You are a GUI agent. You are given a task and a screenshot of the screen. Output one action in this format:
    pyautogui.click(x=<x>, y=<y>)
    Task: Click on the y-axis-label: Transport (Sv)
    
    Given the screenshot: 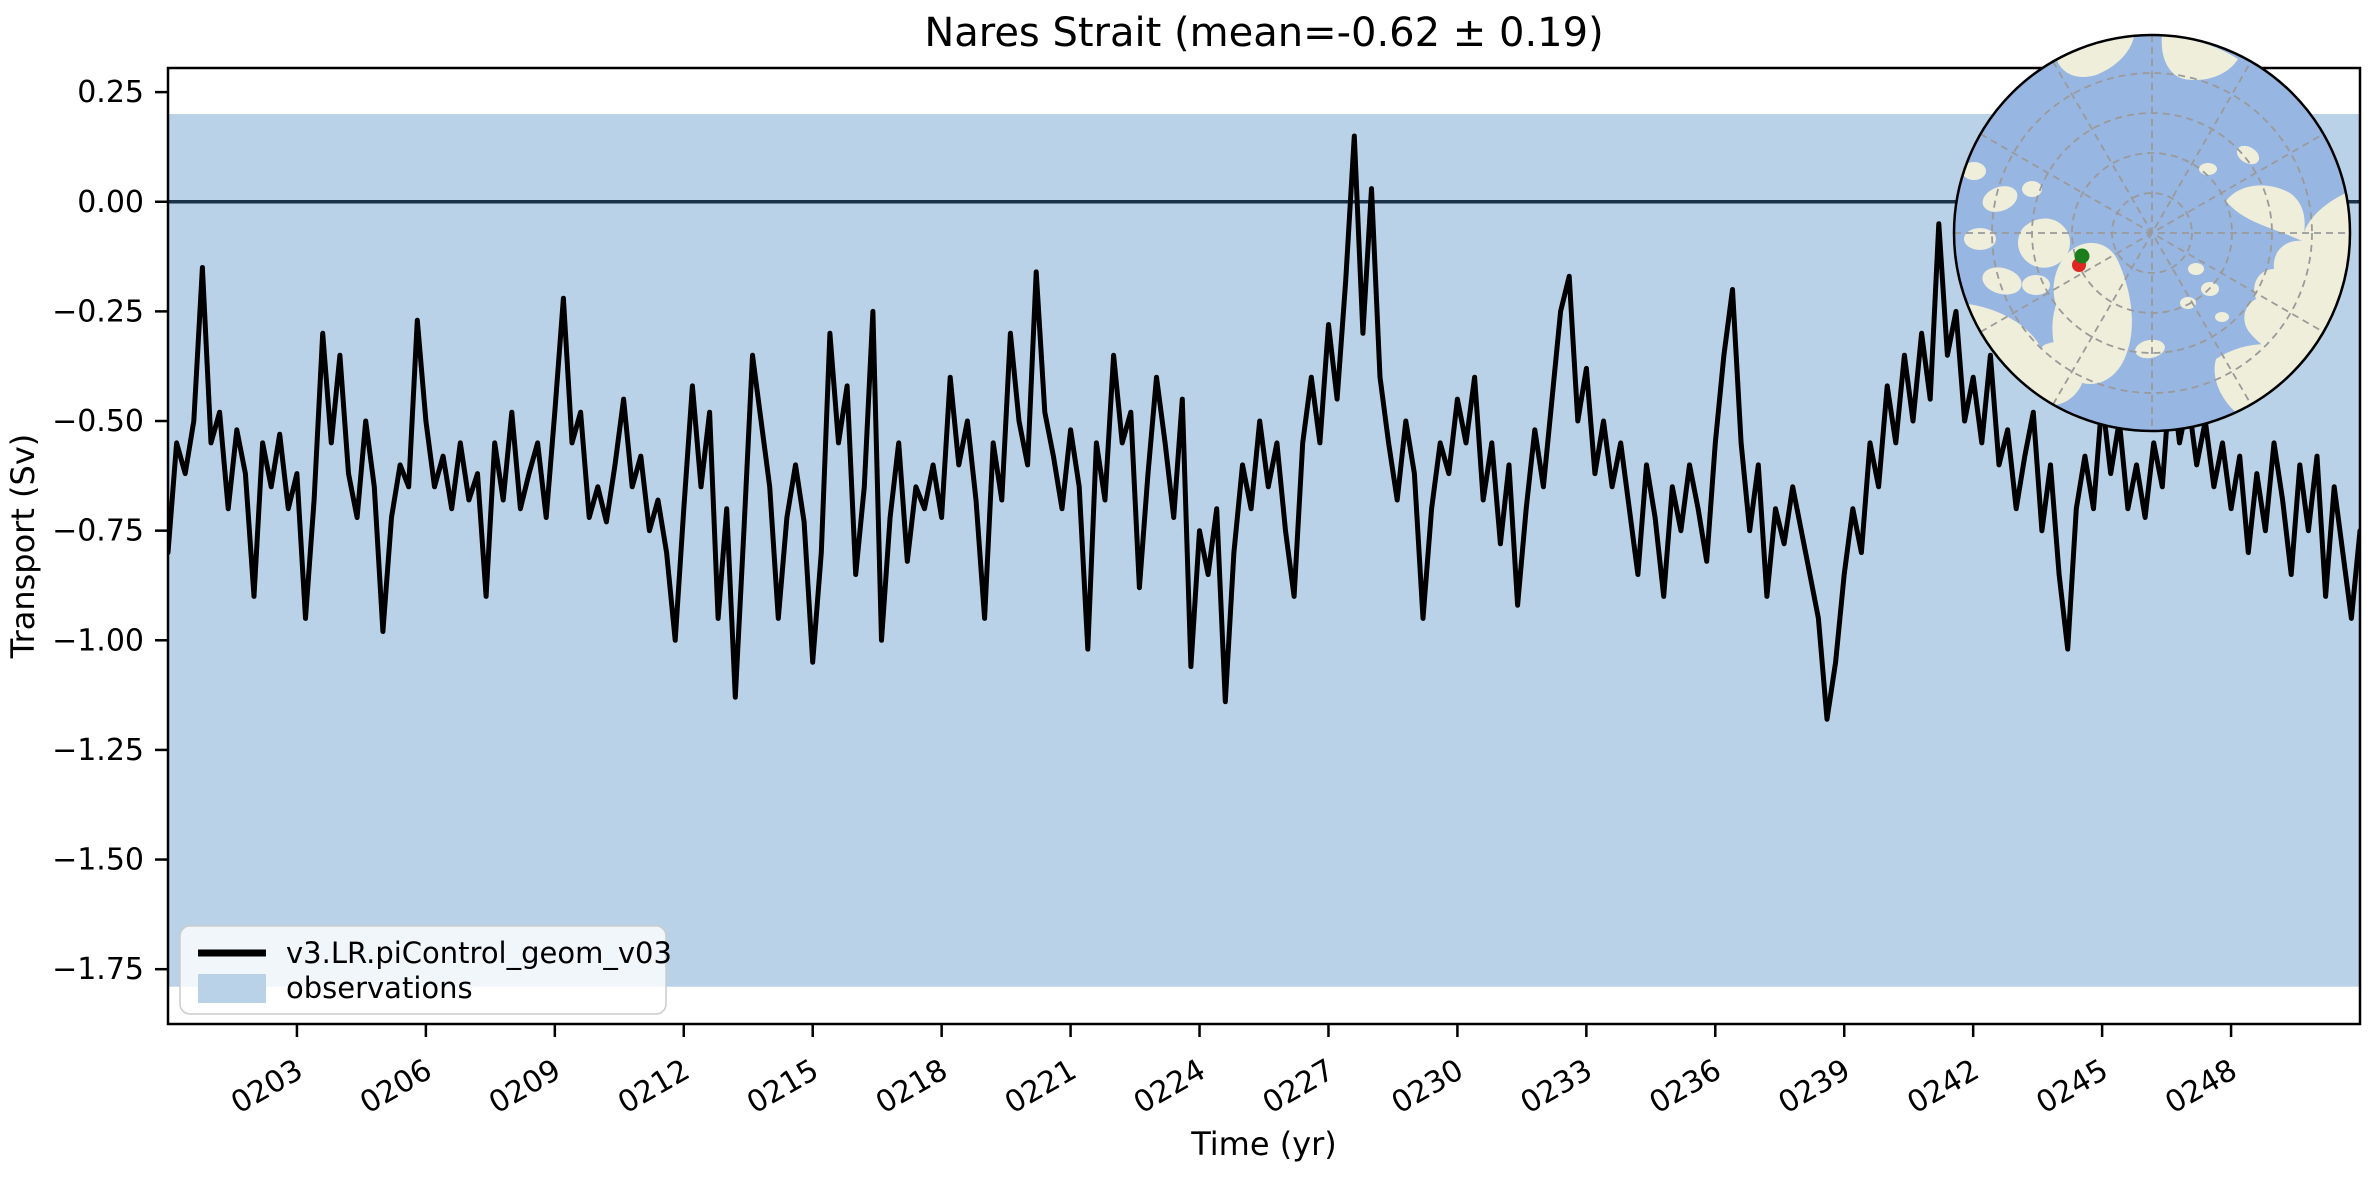 What is the action you would take?
    pyautogui.click(x=23, y=547)
    